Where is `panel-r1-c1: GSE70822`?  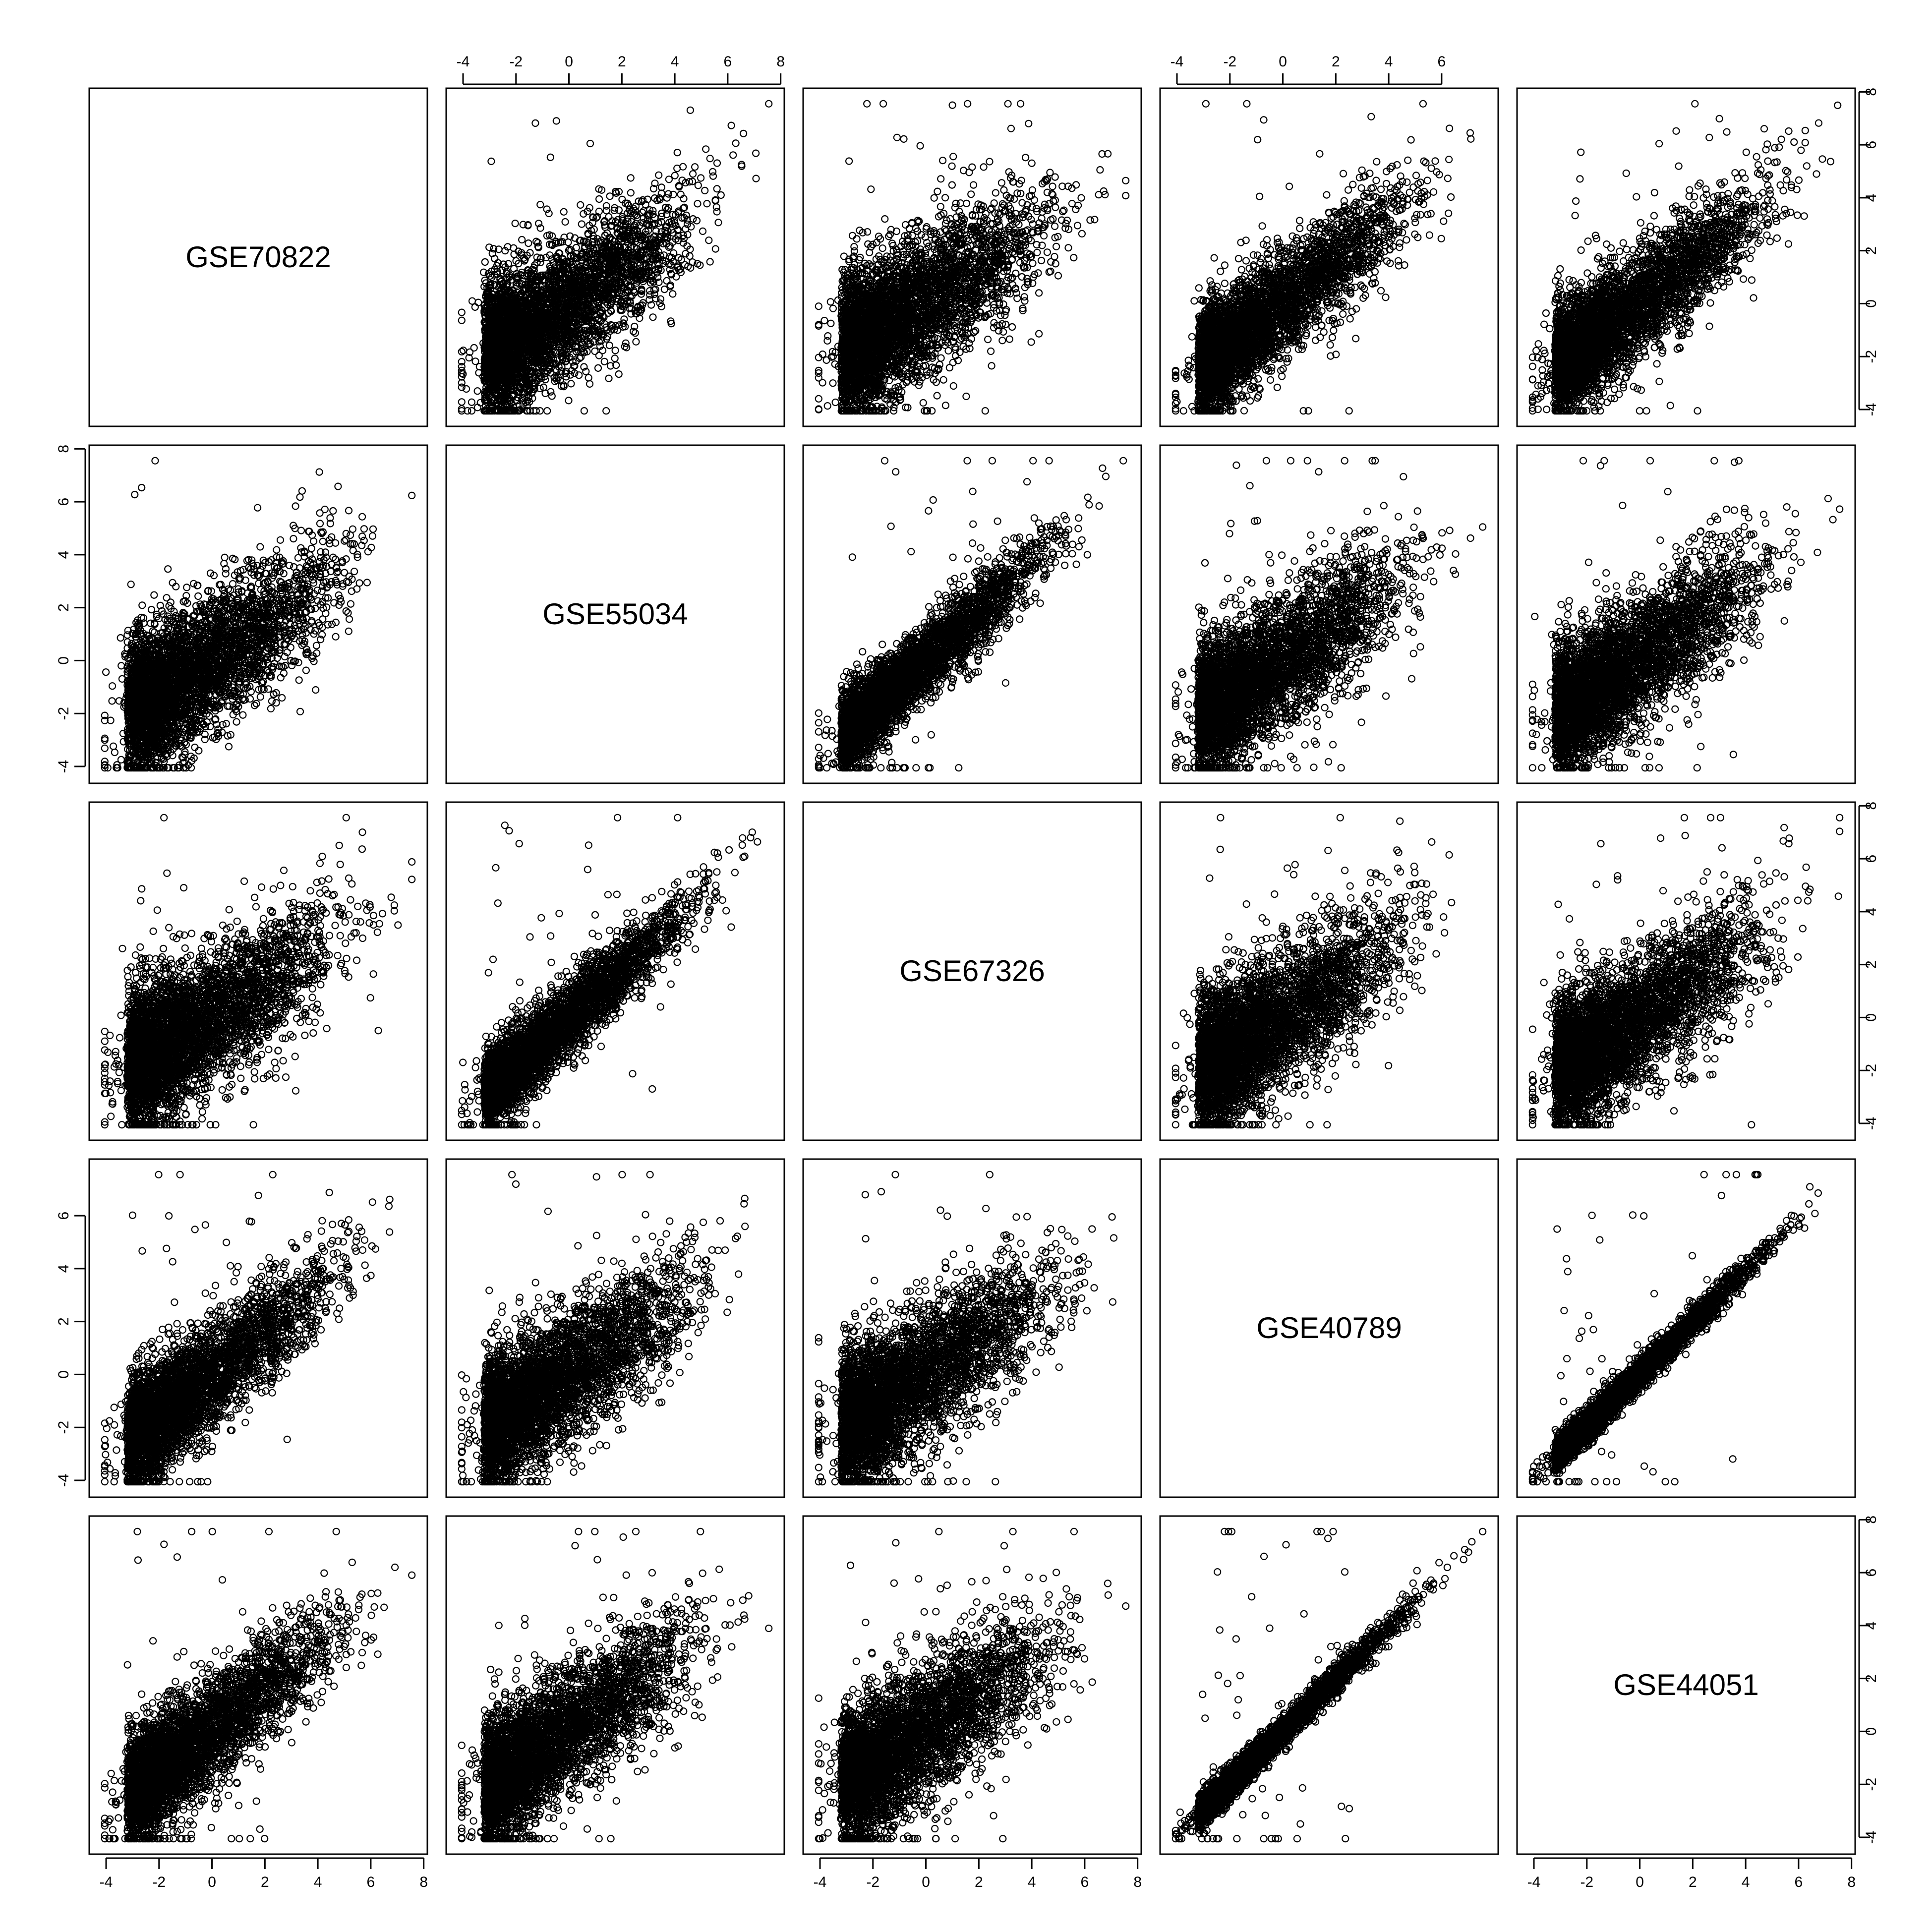 panel-r1-c1: GSE70822 is located at coordinates (258, 257).